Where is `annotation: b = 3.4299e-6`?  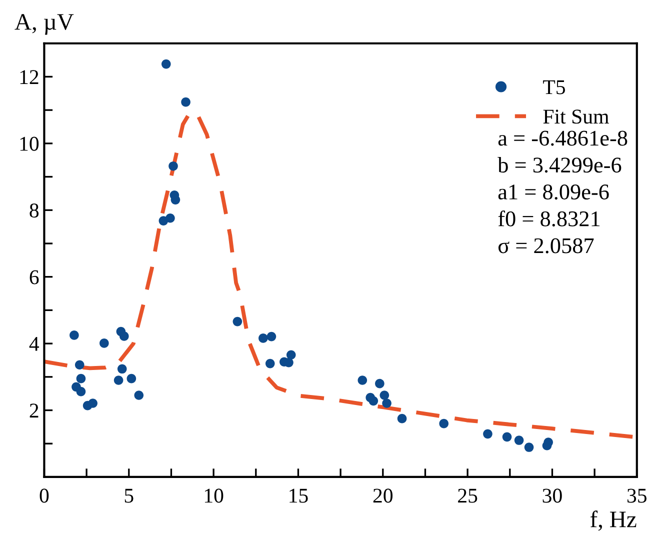 annotation: b = 3.4299e-6 is located at coordinates (560, 164).